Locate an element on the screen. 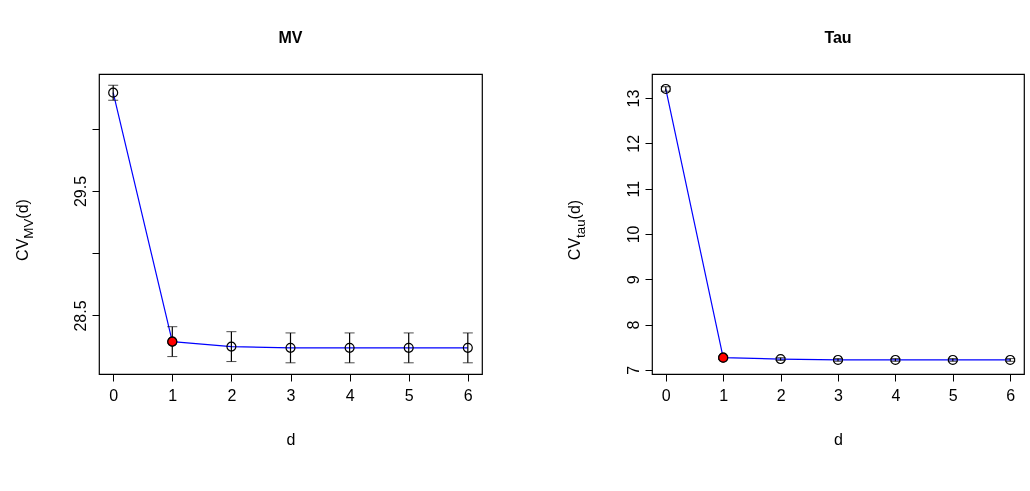 Image resolution: width=1030 pixels, height=491 pixels. y-tick-label: 12 is located at coordinates (633, 143).